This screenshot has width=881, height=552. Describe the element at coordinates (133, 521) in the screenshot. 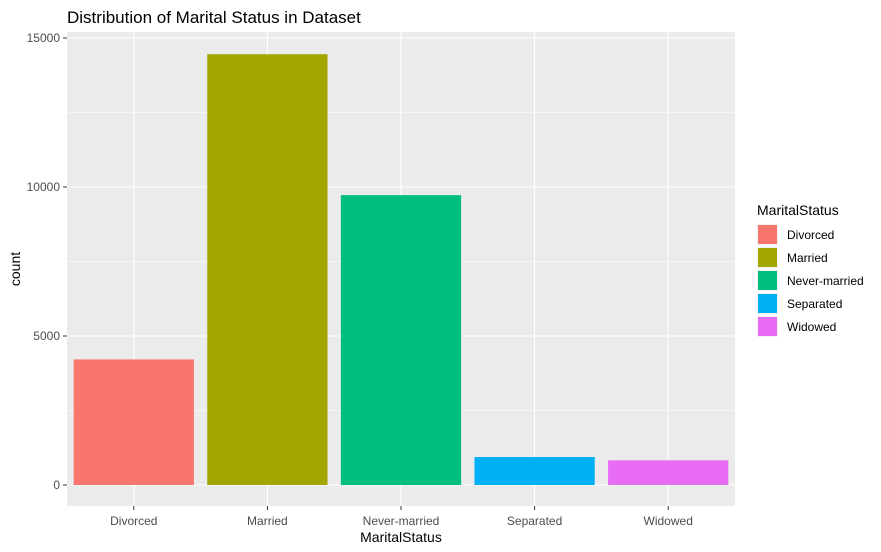

I see `x-tick-label: Divorced` at that location.